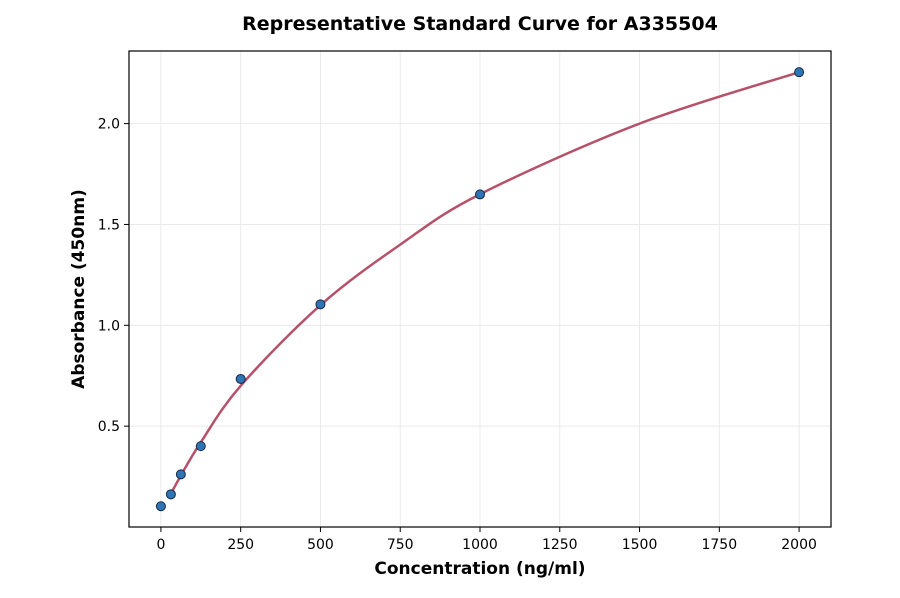  What do you see at coordinates (719, 545) in the screenshot?
I see `x-tick-label: 1750` at bounding box center [719, 545].